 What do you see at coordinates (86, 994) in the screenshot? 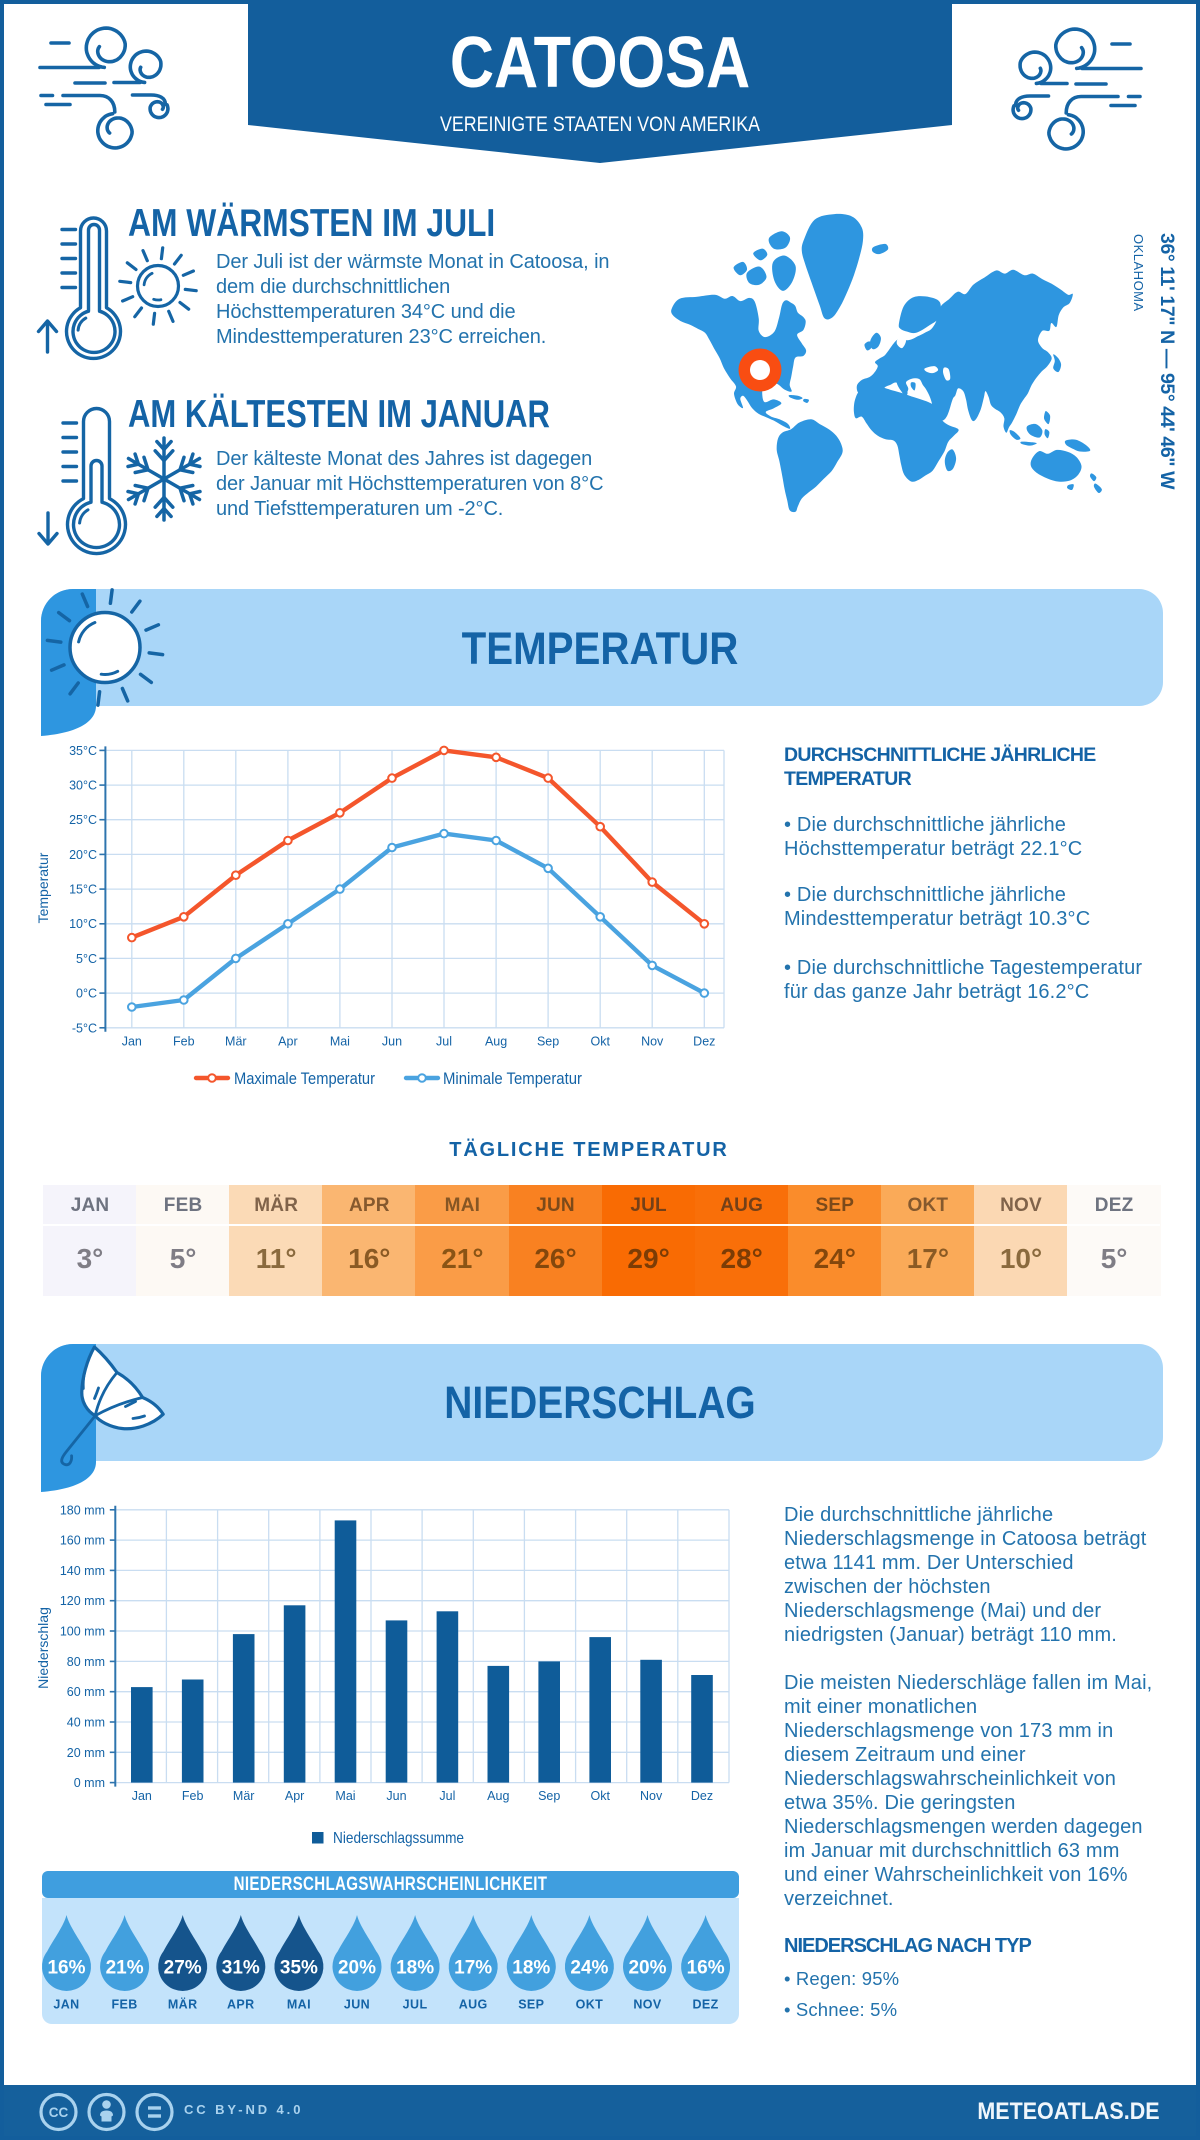
I see `svg-text: 0°C` at bounding box center [86, 994].